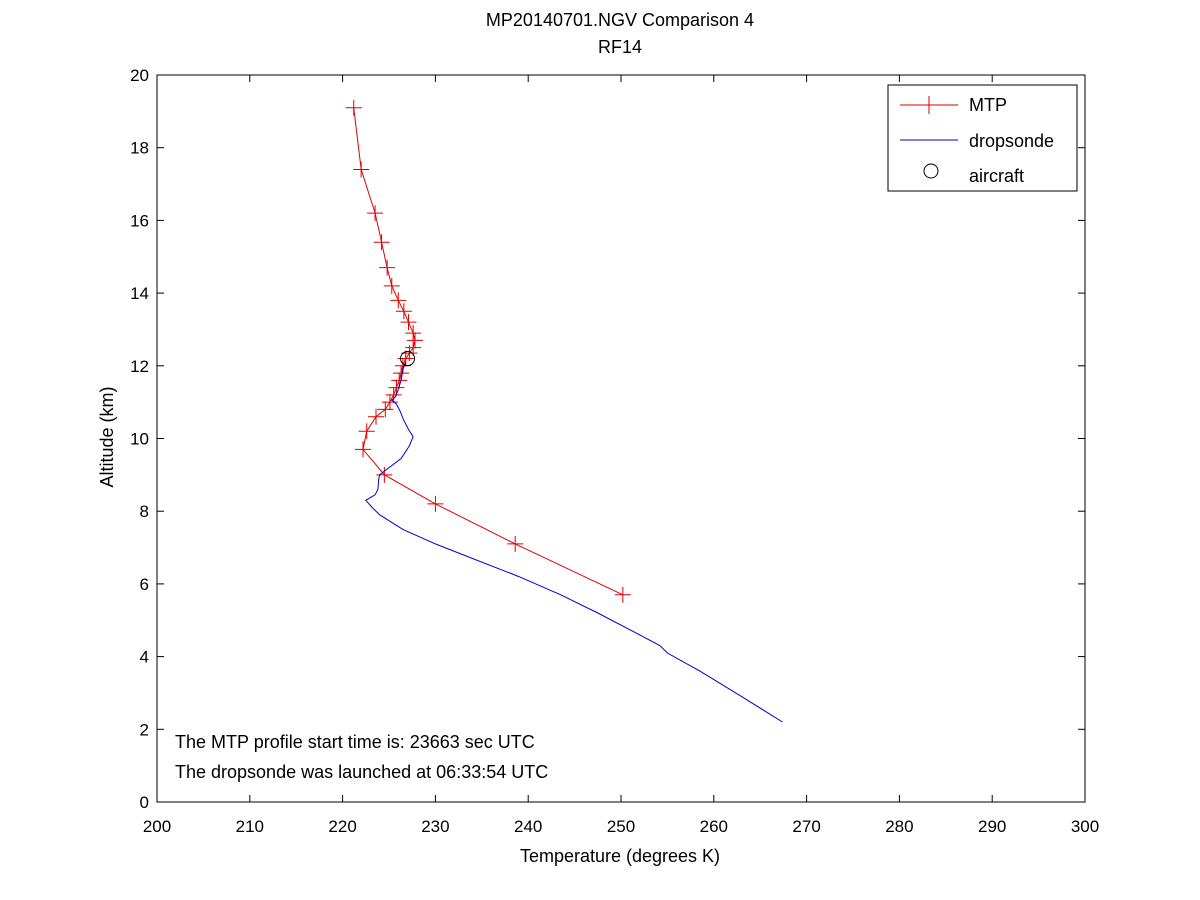  I want to click on legend-mtp-marker, so click(929, 105).